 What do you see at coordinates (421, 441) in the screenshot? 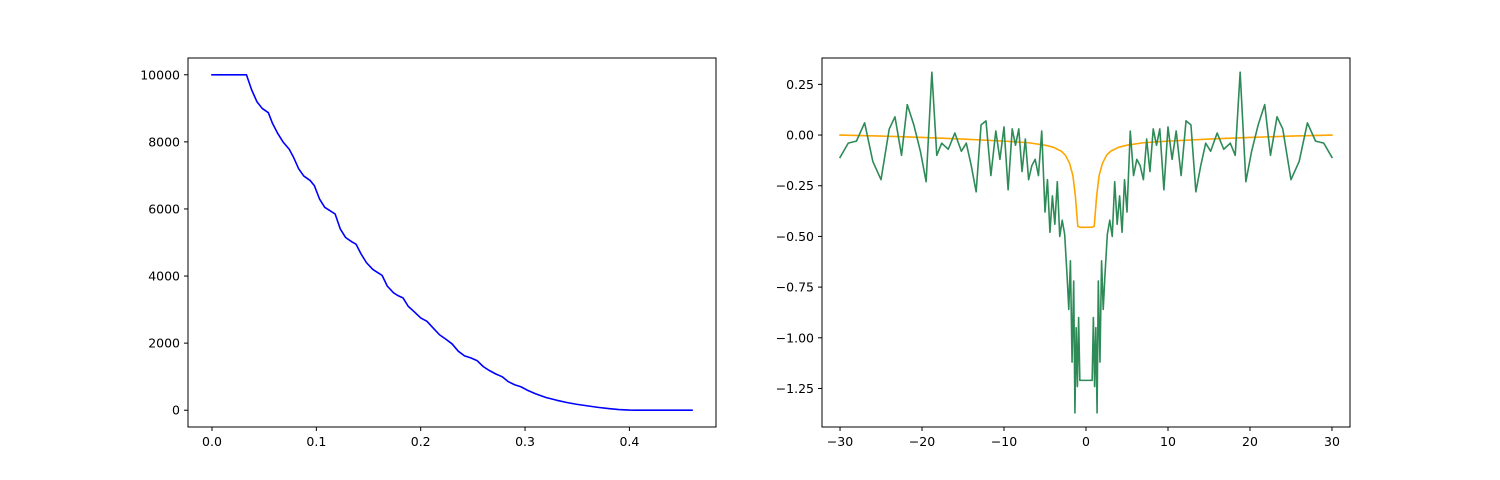
I see `left-x-tick-label: 0.2` at bounding box center [421, 441].